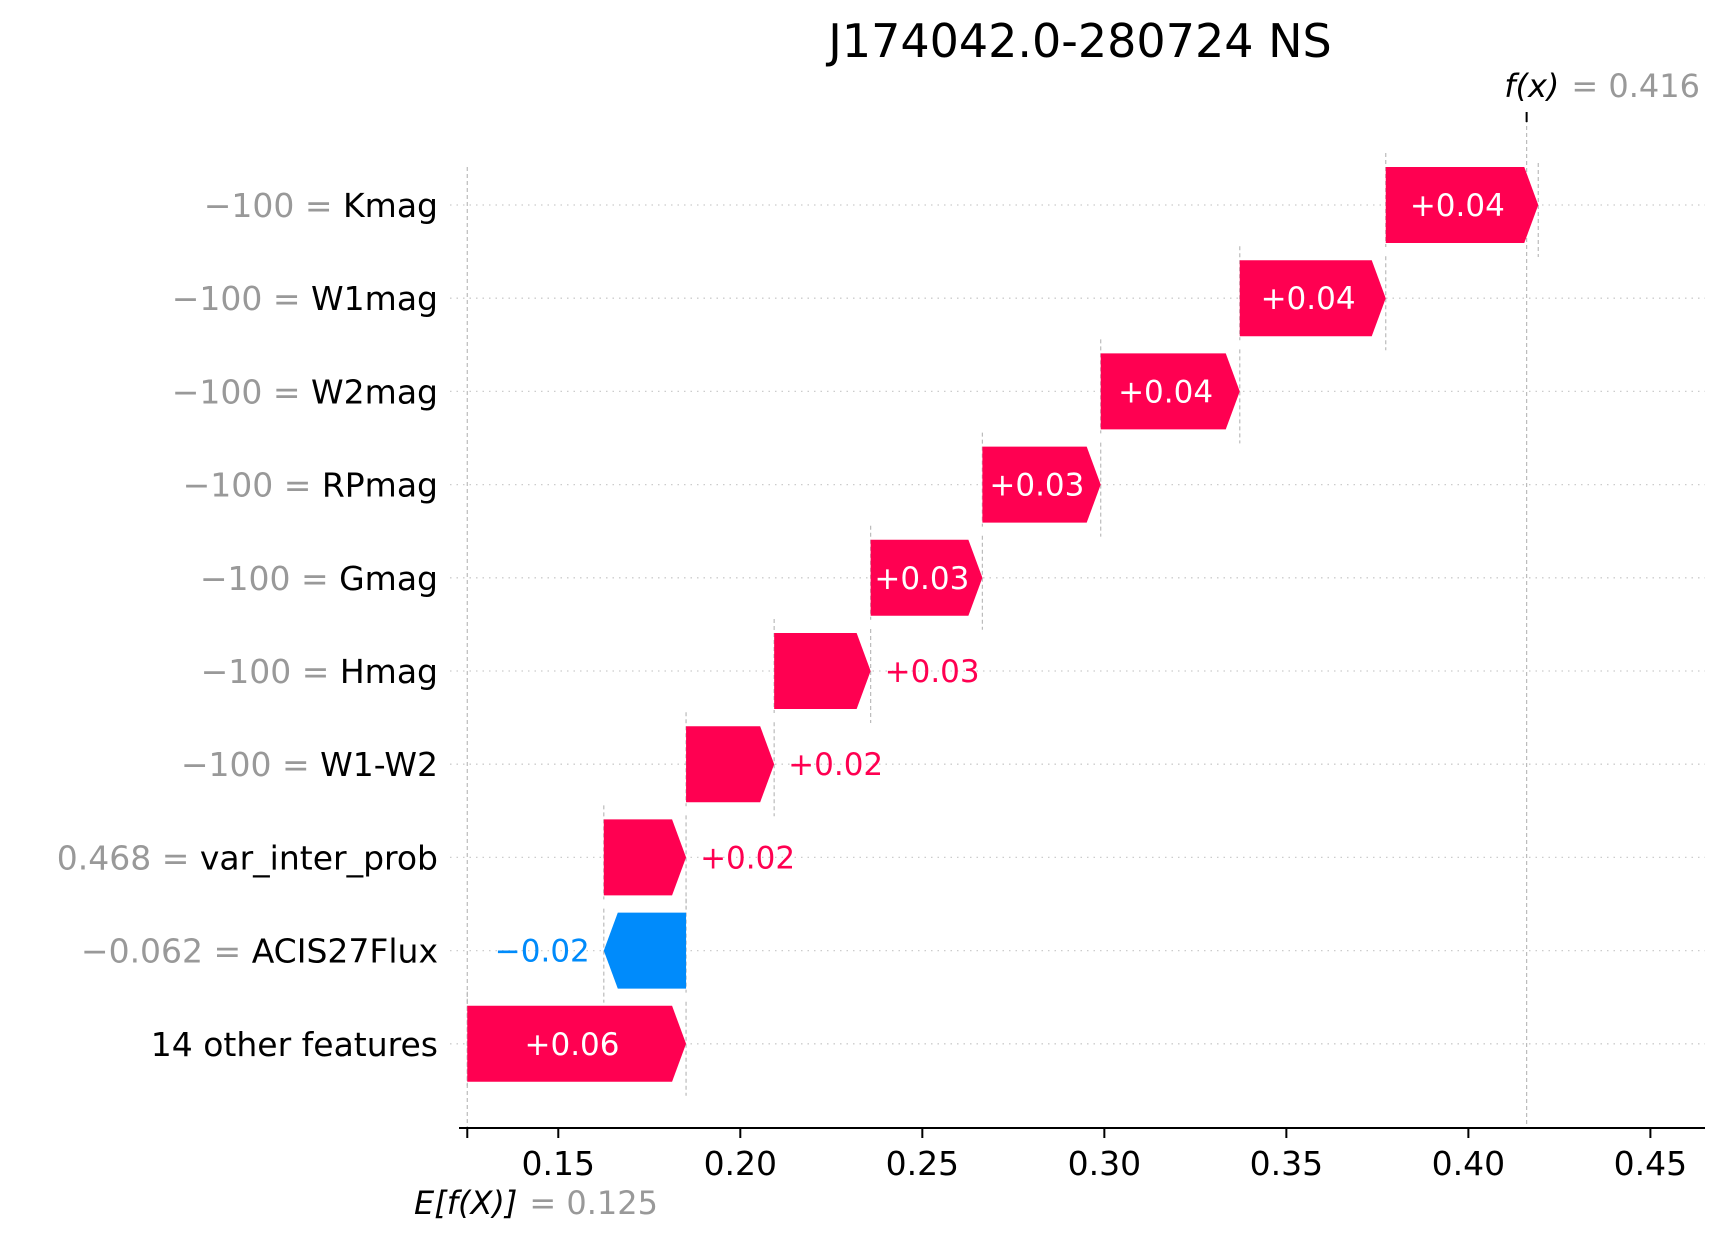  What do you see at coordinates (128, 857) in the screenshot?
I see `feature-value: 0.468 =` at bounding box center [128, 857].